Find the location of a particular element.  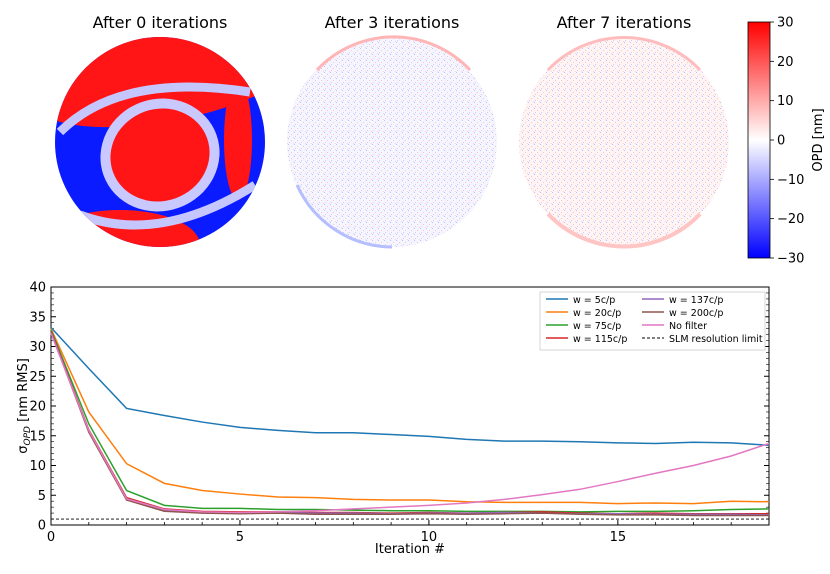

colorbar-tick-label: −10 is located at coordinates (790, 180).